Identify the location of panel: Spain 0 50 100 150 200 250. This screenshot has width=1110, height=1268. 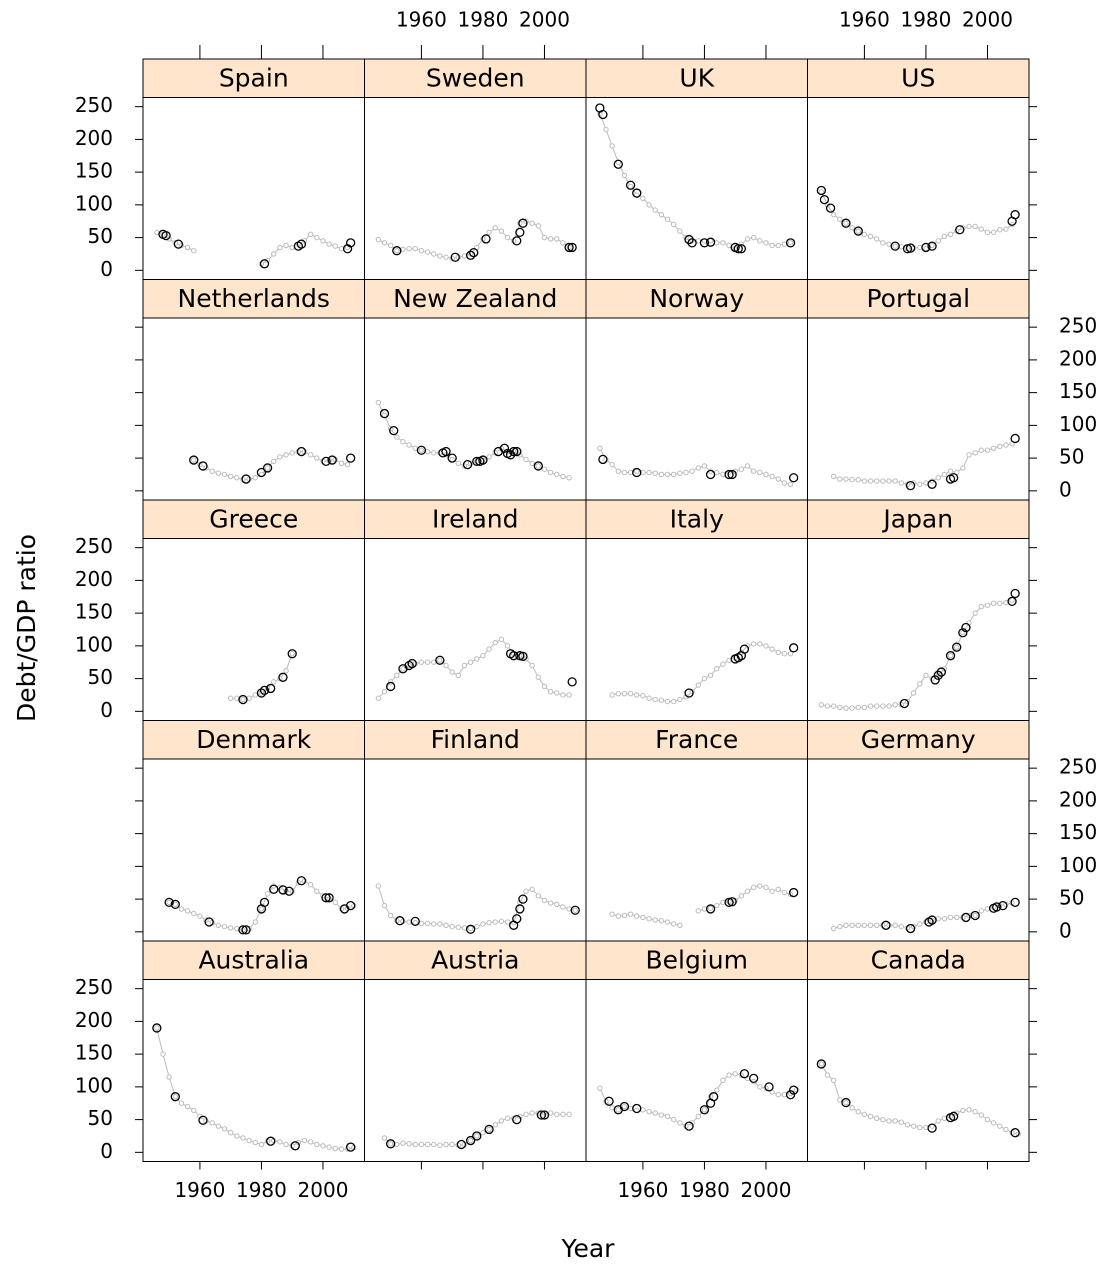
(220, 163).